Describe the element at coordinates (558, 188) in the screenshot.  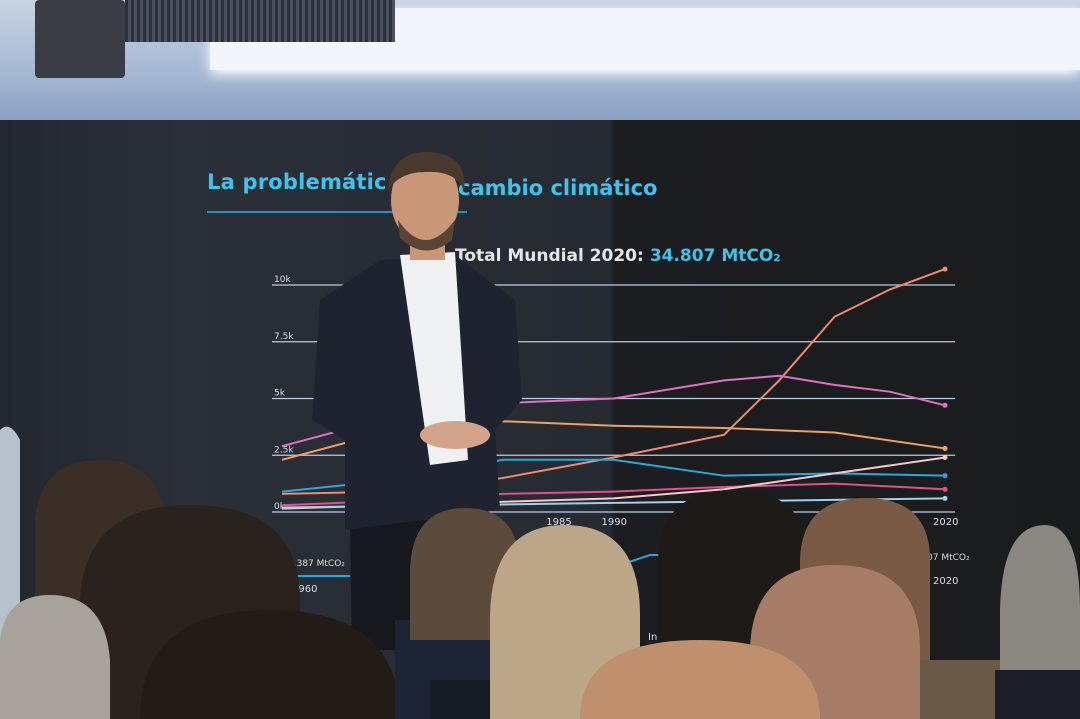
I see `slide-title-continued: cambio climático` at that location.